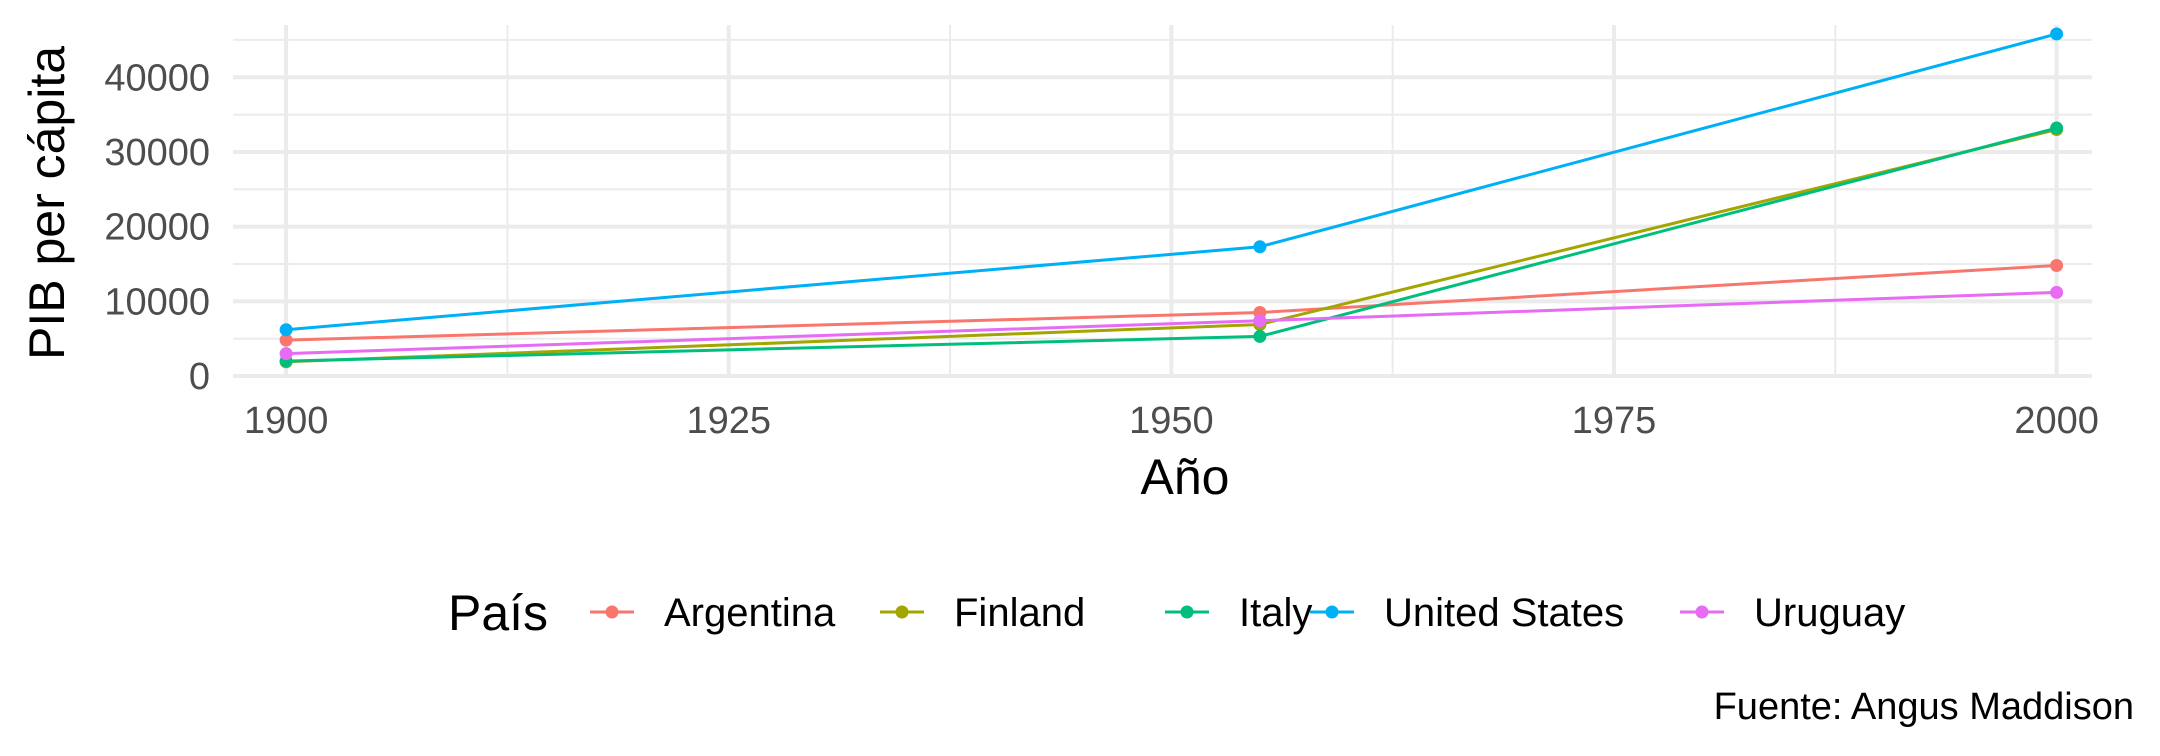  I want to click on legend-title: País, so click(498, 613).